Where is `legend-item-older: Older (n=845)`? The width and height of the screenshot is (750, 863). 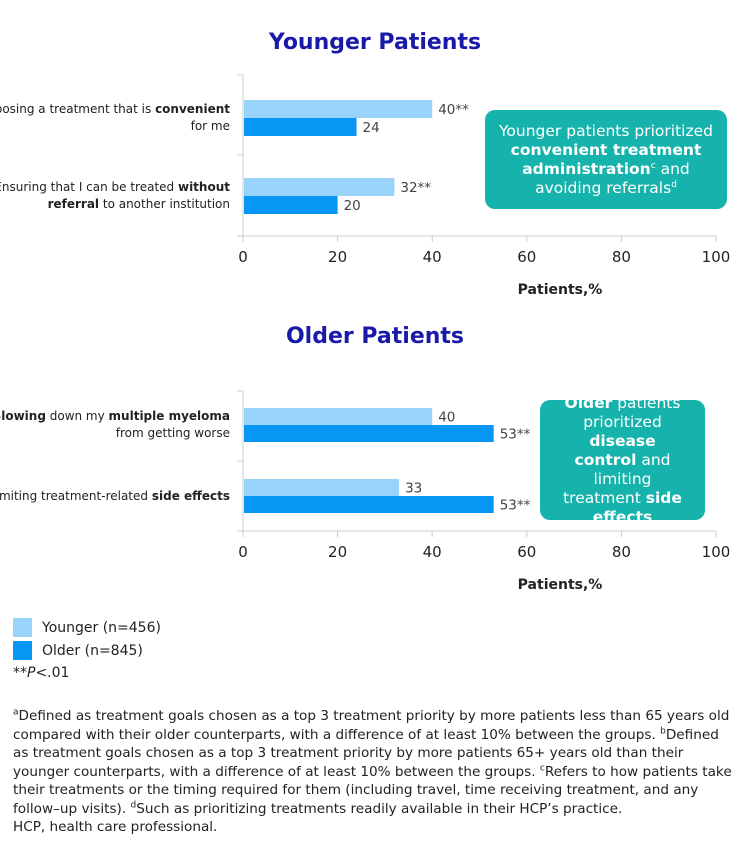 legend-item-older: Older (n=845) is located at coordinates (78, 650).